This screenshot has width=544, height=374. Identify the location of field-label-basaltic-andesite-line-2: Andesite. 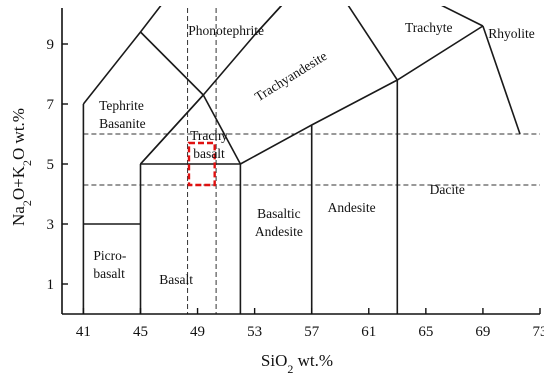
(279, 231).